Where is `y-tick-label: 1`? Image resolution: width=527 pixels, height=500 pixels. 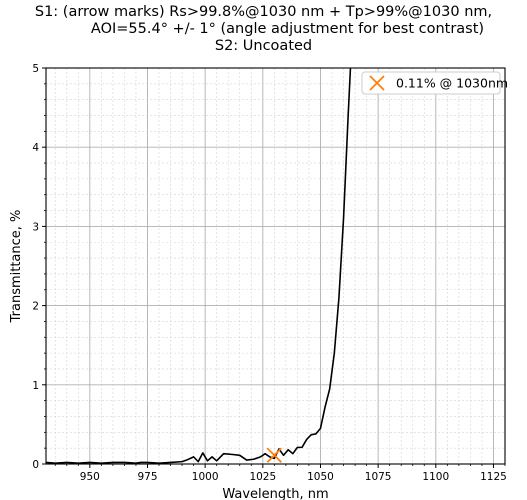
y-tick-label: 1 is located at coordinates (35, 386).